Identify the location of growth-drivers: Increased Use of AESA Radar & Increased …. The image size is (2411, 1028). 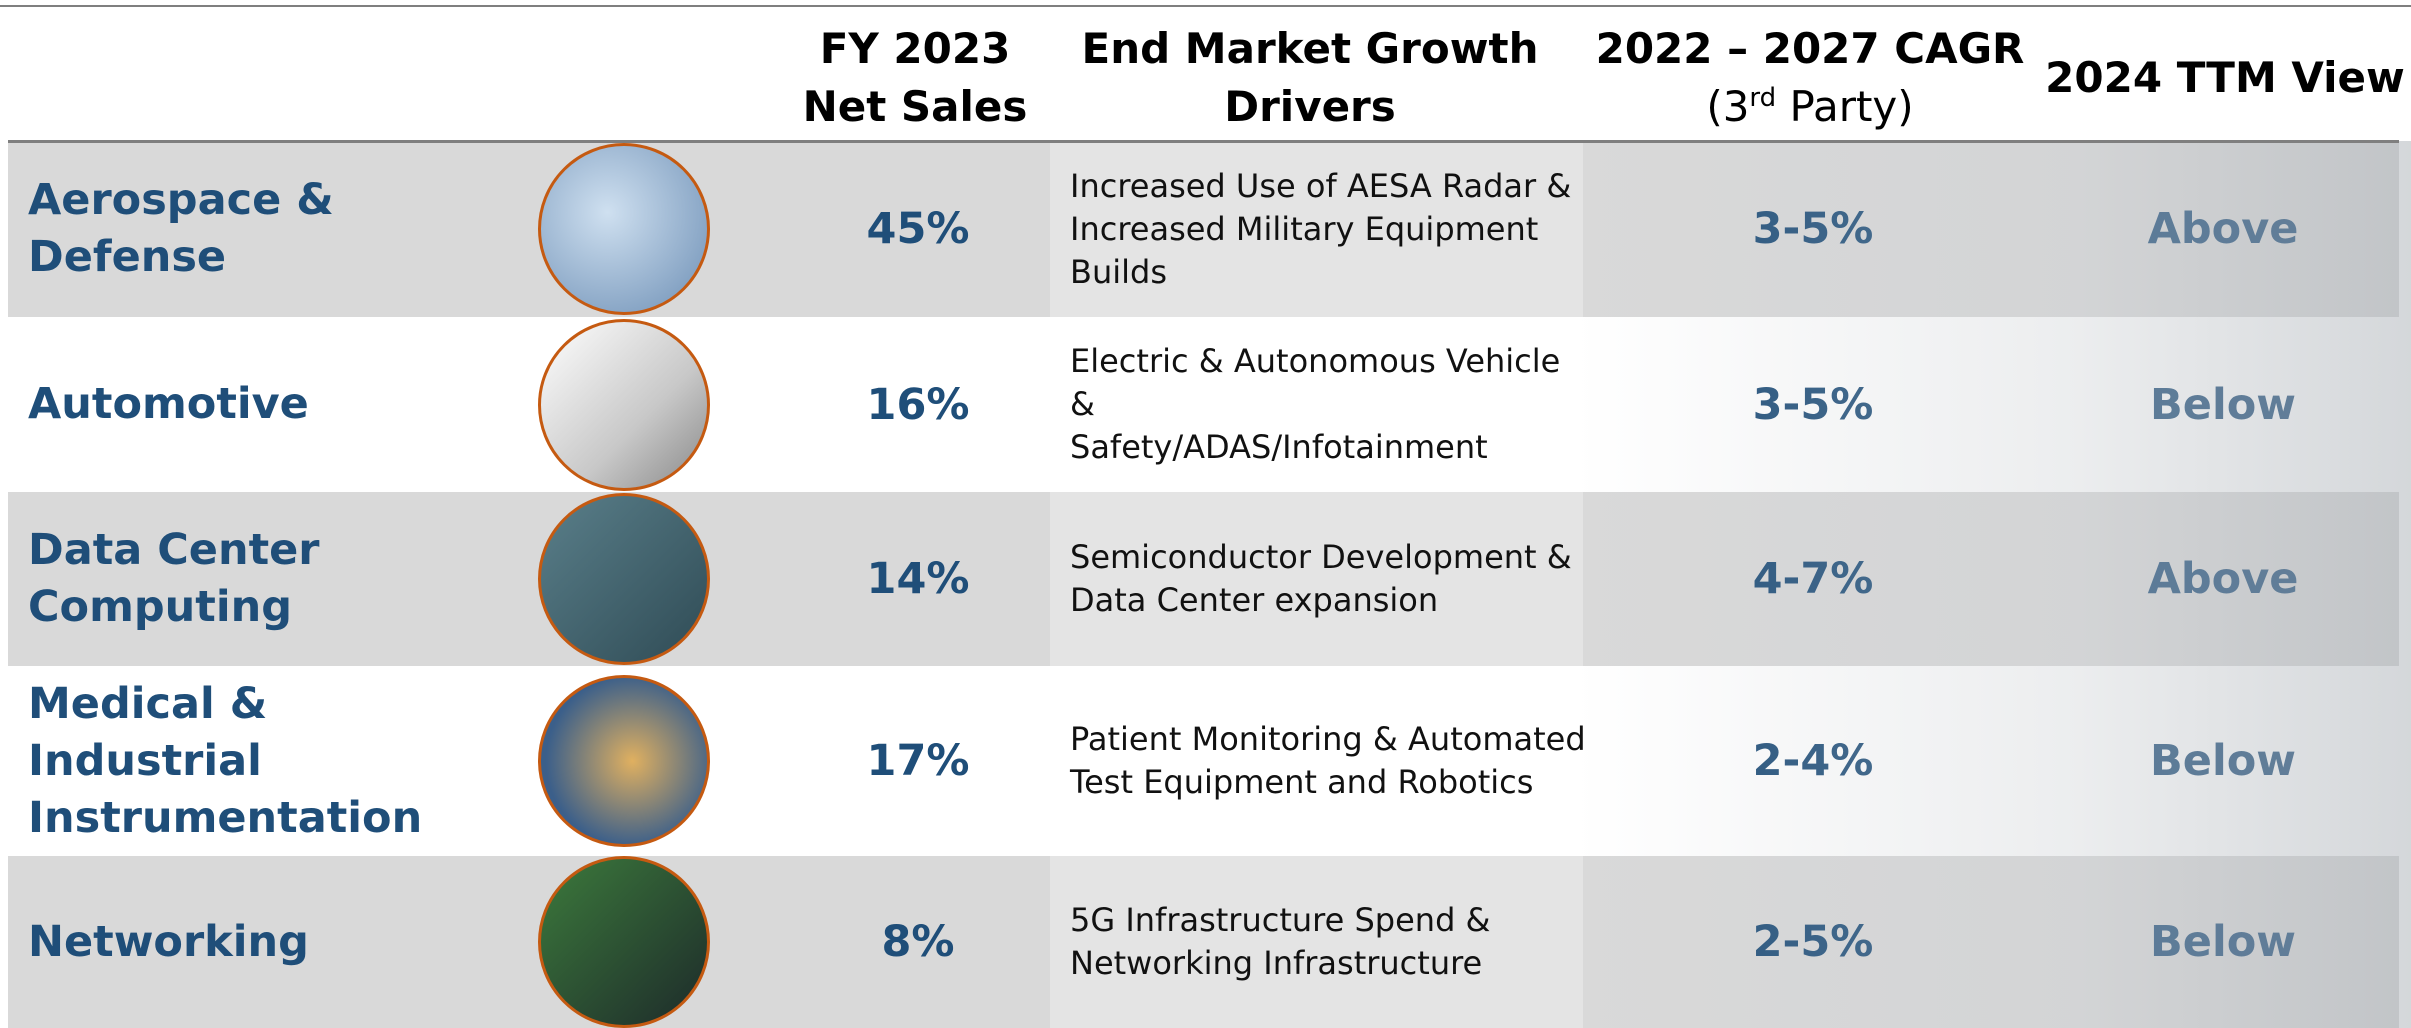
(1321, 228).